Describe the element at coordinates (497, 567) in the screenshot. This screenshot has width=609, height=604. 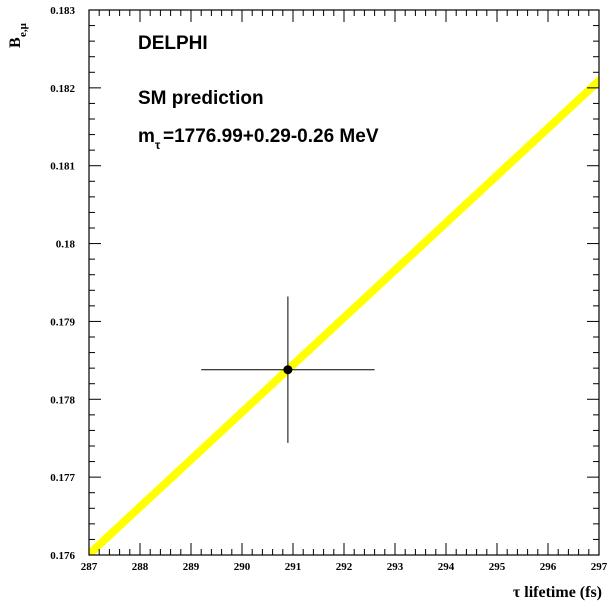
I see `x-tick-label: 295` at that location.